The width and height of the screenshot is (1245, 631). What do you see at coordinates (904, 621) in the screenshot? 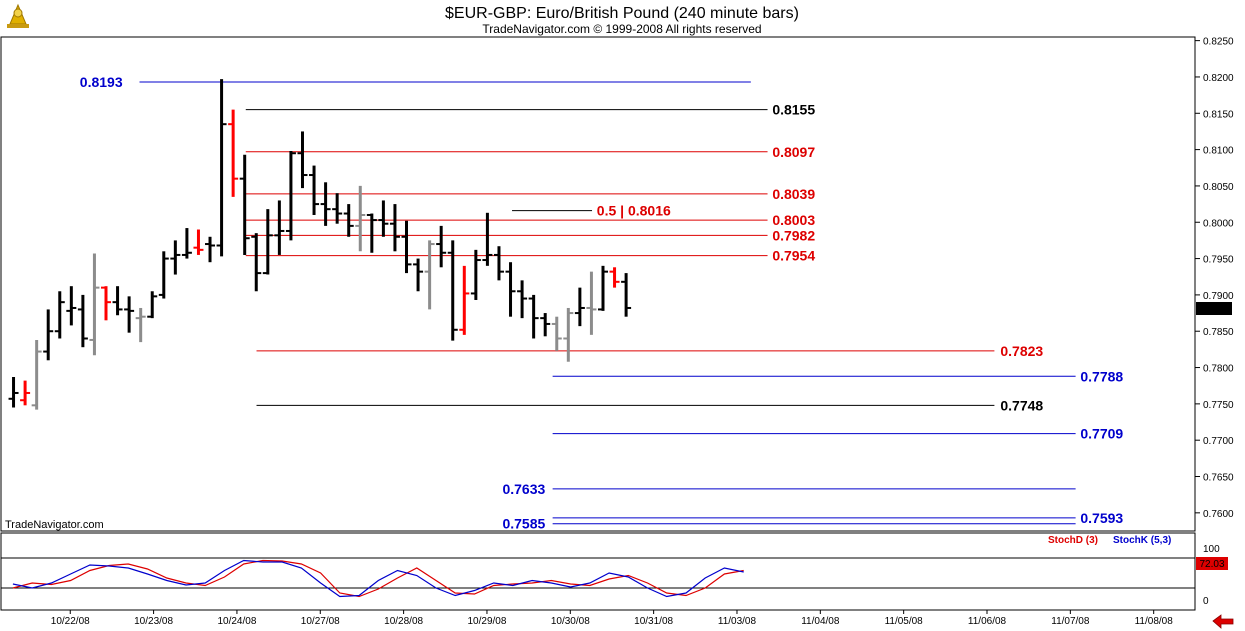
I see `x-tick-label: 11/05/08` at bounding box center [904, 621].